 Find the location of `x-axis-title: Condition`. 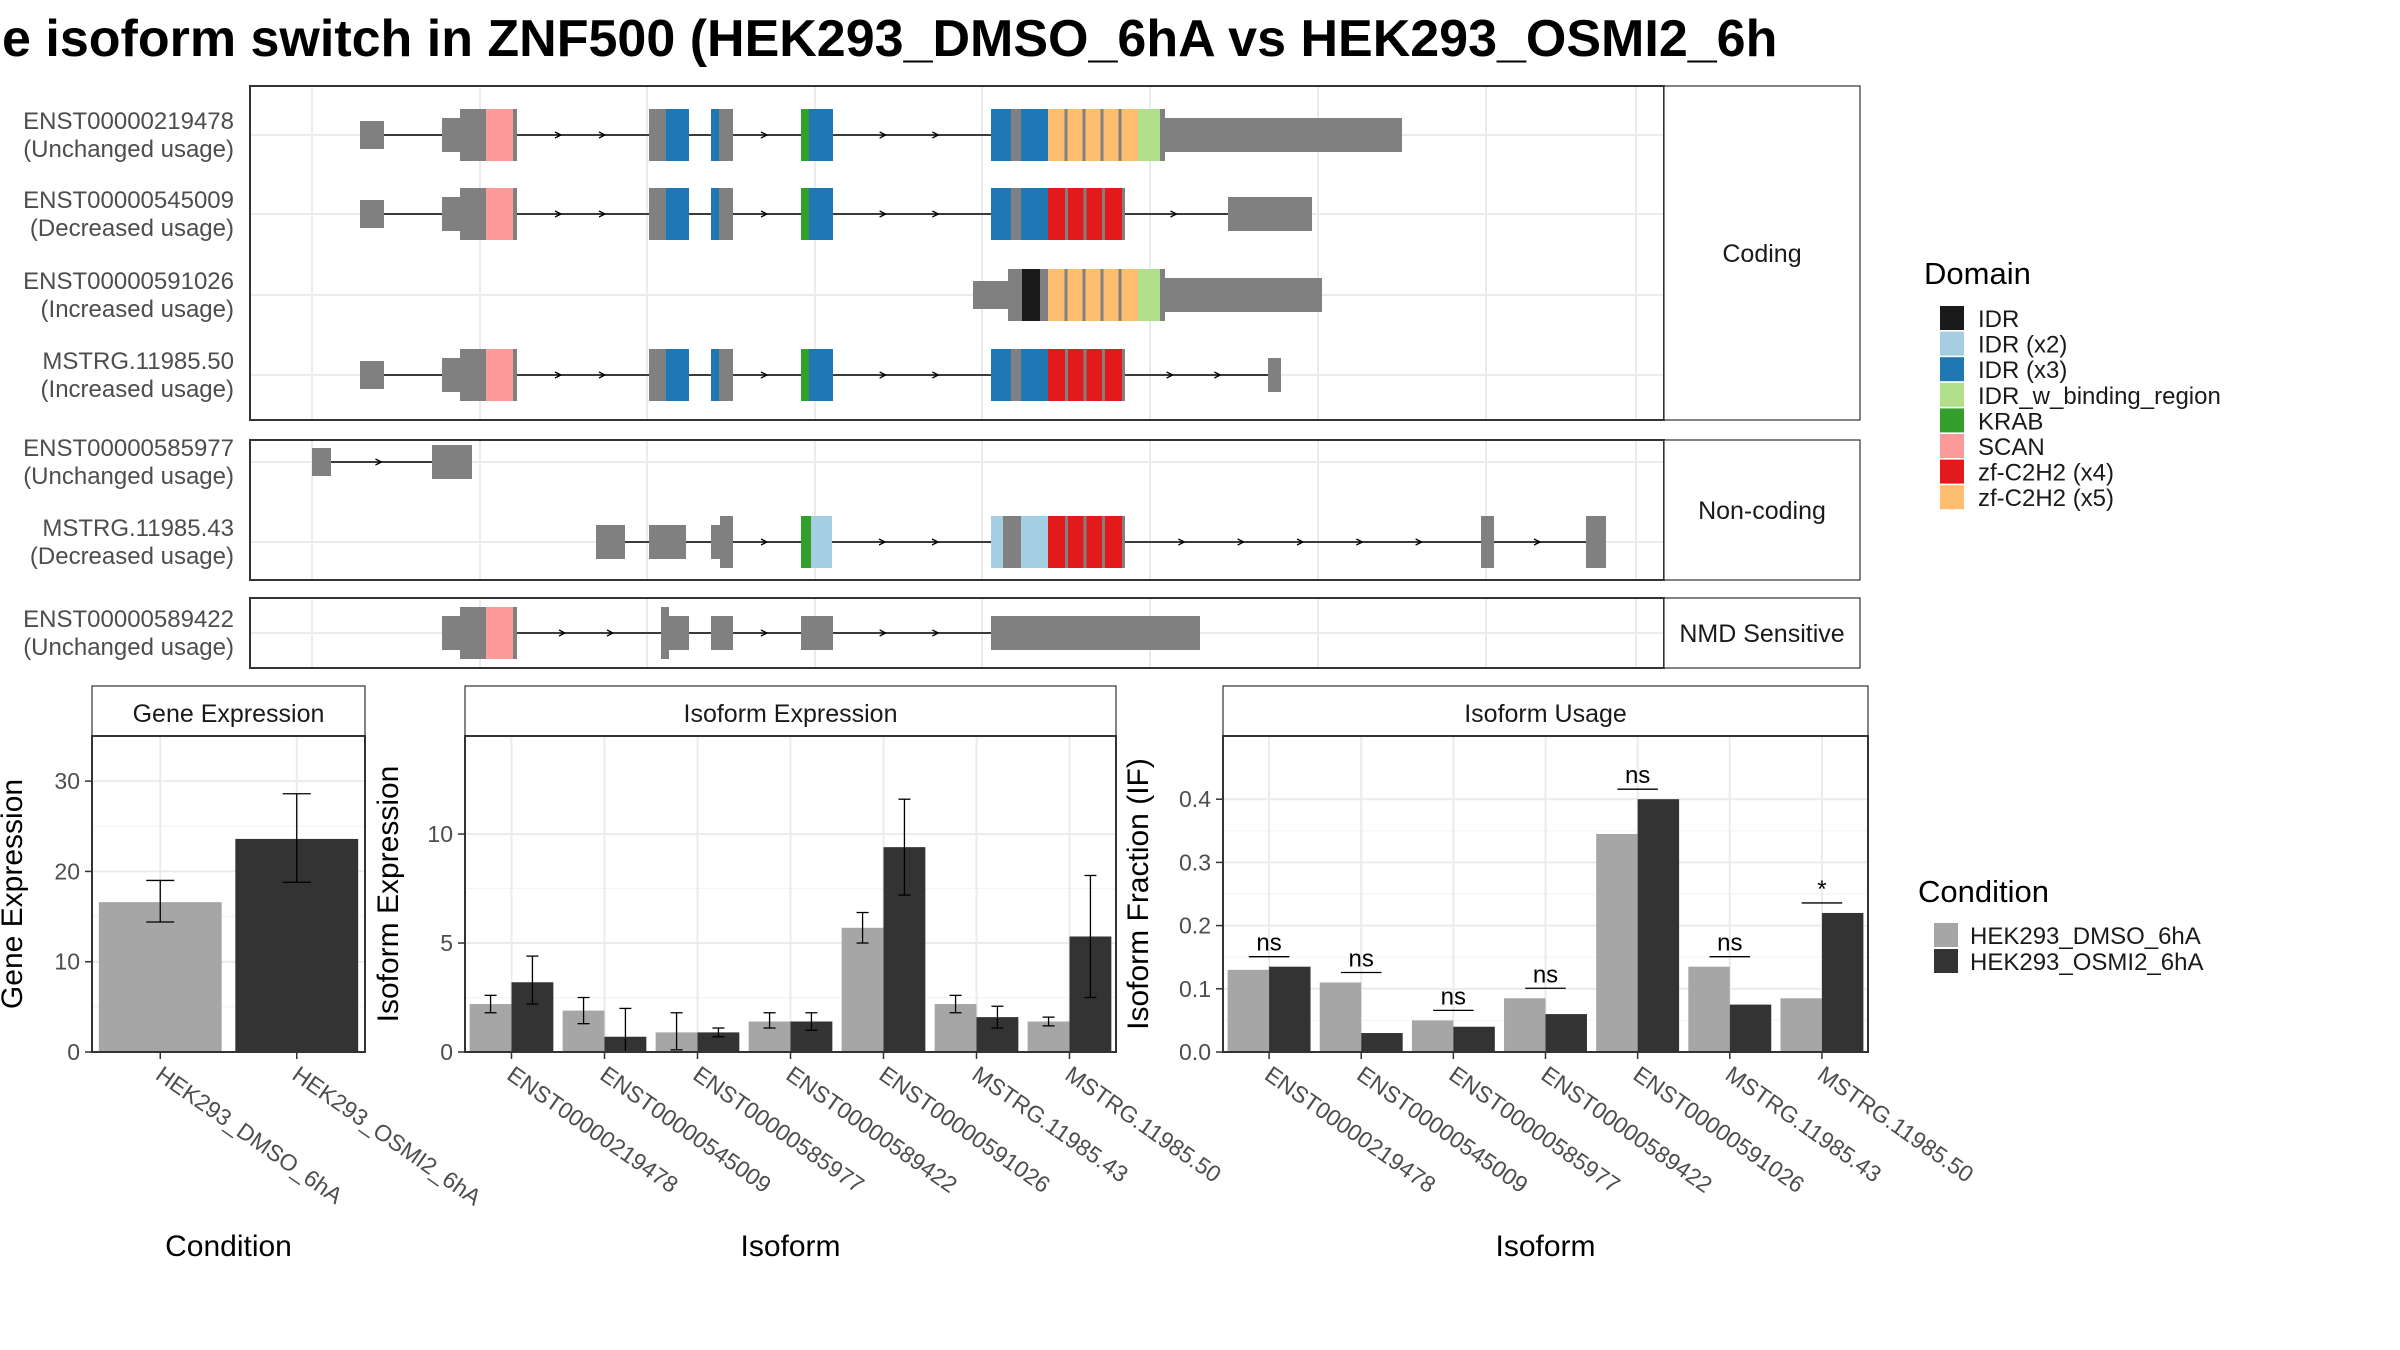

x-axis-title: Condition is located at coordinates (228, 1246).